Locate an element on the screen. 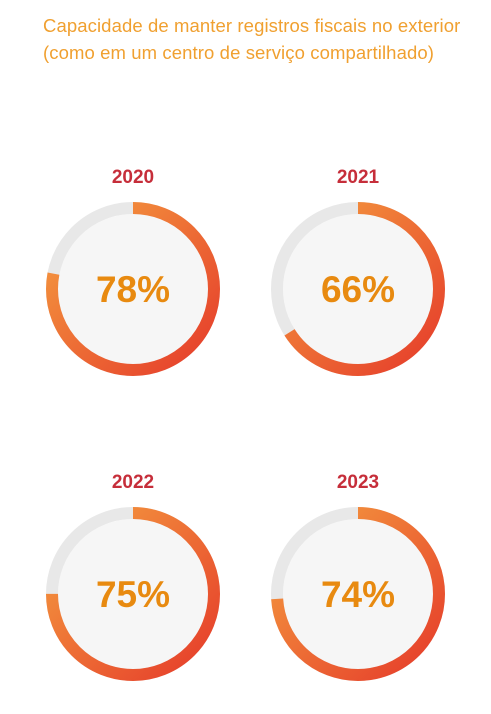  donut-chart-2022: 2022 75% is located at coordinates (133, 588).